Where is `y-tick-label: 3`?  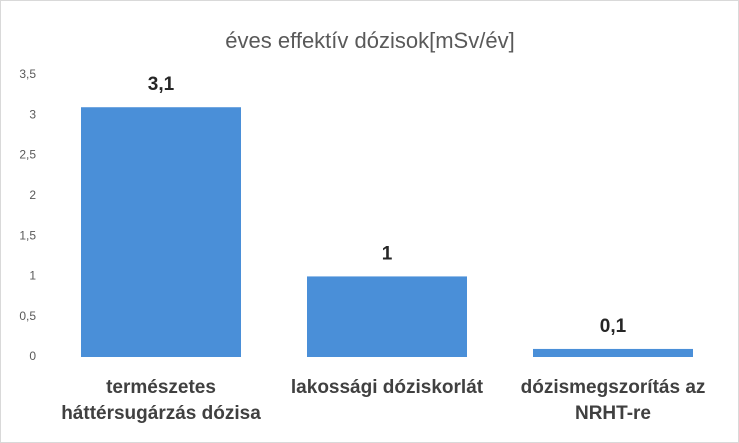
y-tick-label: 3 is located at coordinates (32, 114).